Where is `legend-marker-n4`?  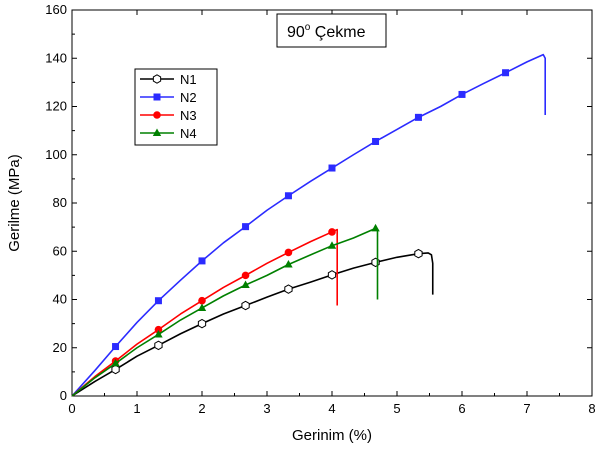
legend-marker-n4 is located at coordinates (157, 132).